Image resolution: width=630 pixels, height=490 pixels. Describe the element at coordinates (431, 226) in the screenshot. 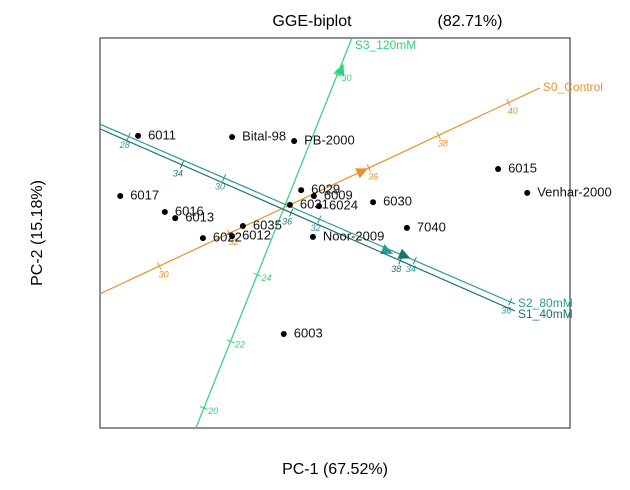

I see `genotype-label: 7040` at that location.